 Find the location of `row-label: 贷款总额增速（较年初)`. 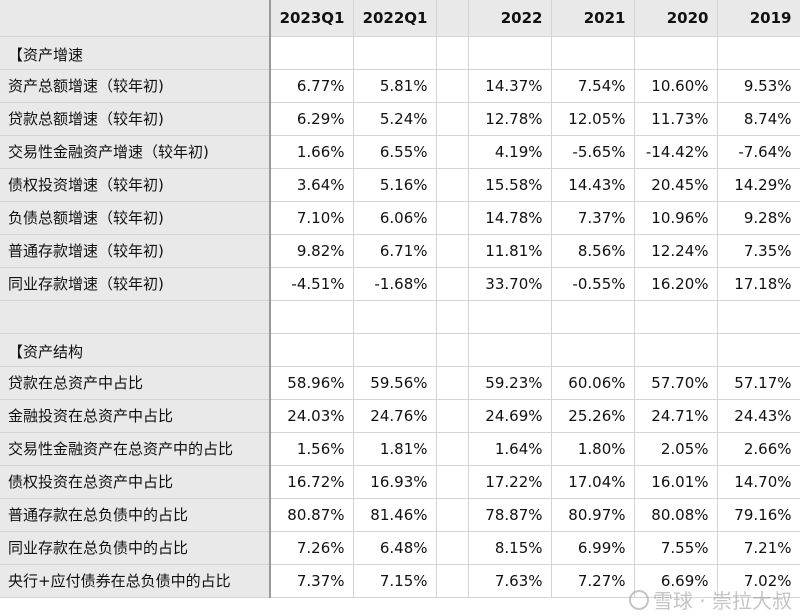

row-label: 贷款总额增速（较年初) is located at coordinates (135, 119).